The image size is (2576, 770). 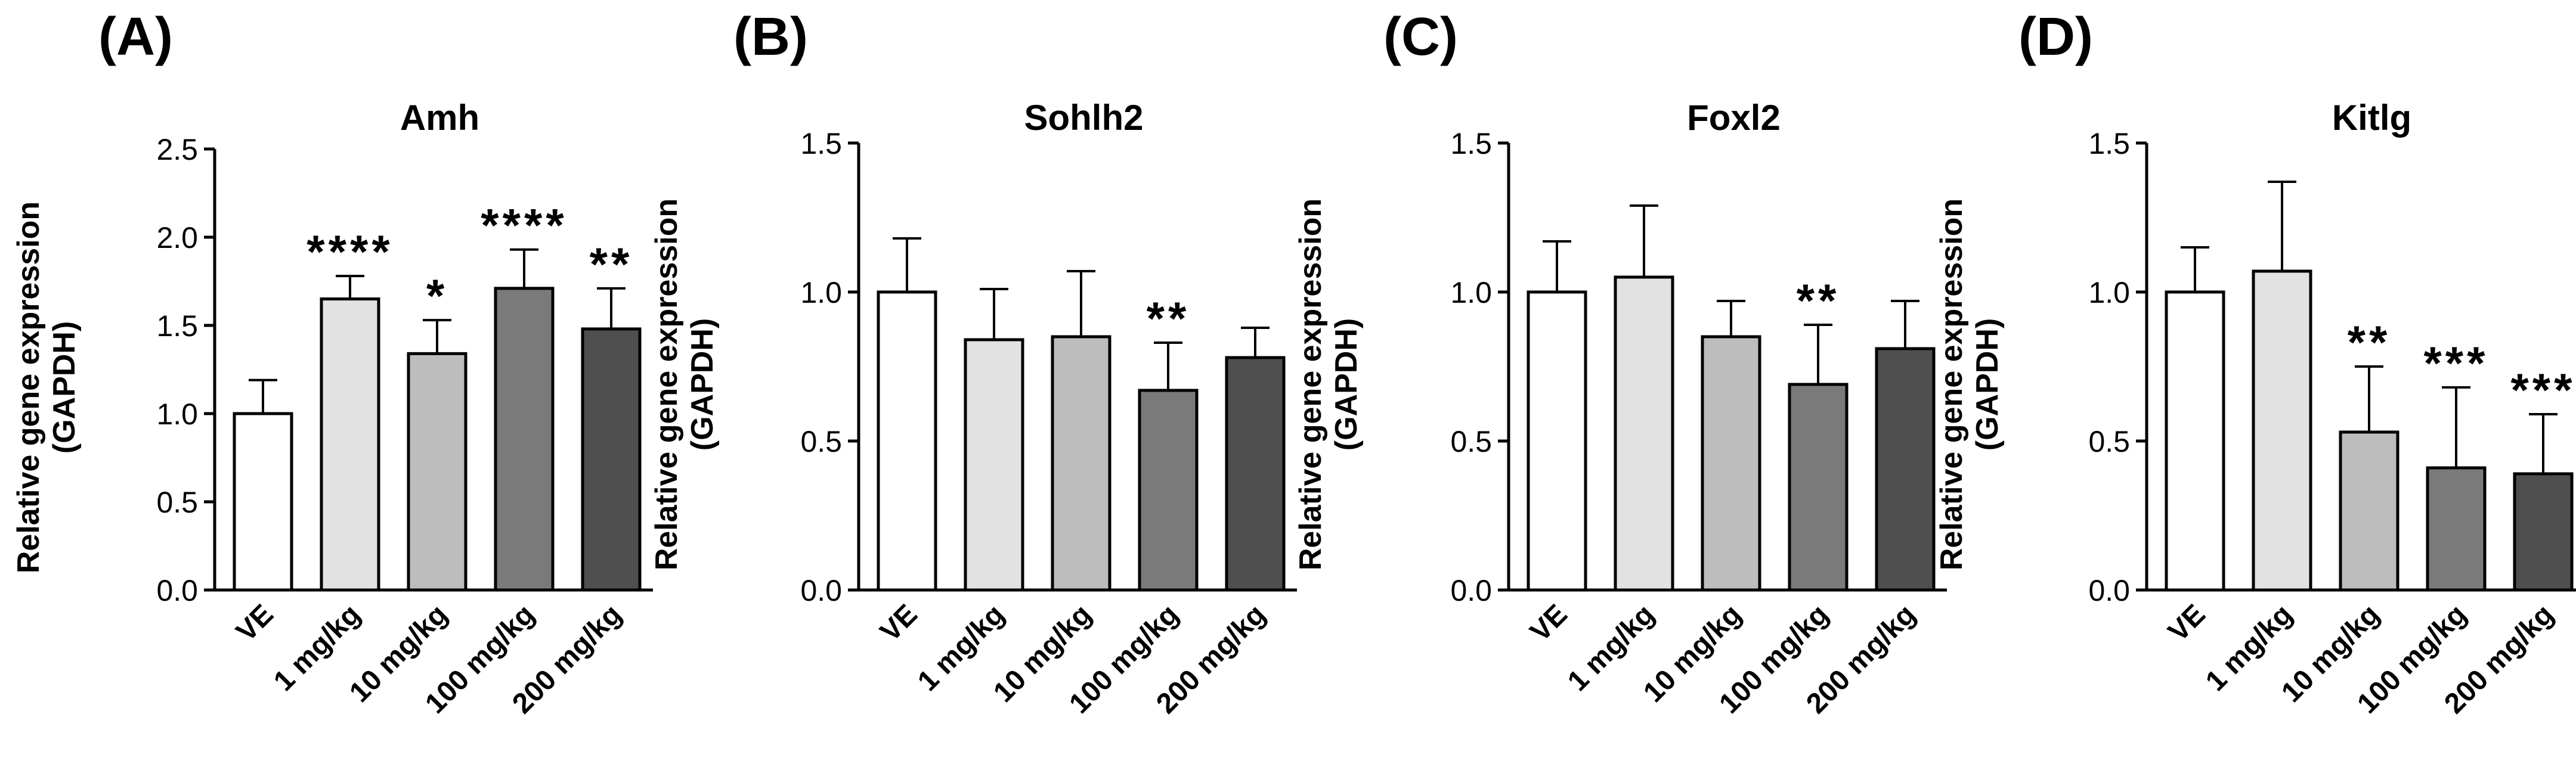 What do you see at coordinates (1421, 37) in the screenshot?
I see `panel-label: (C)` at bounding box center [1421, 37].